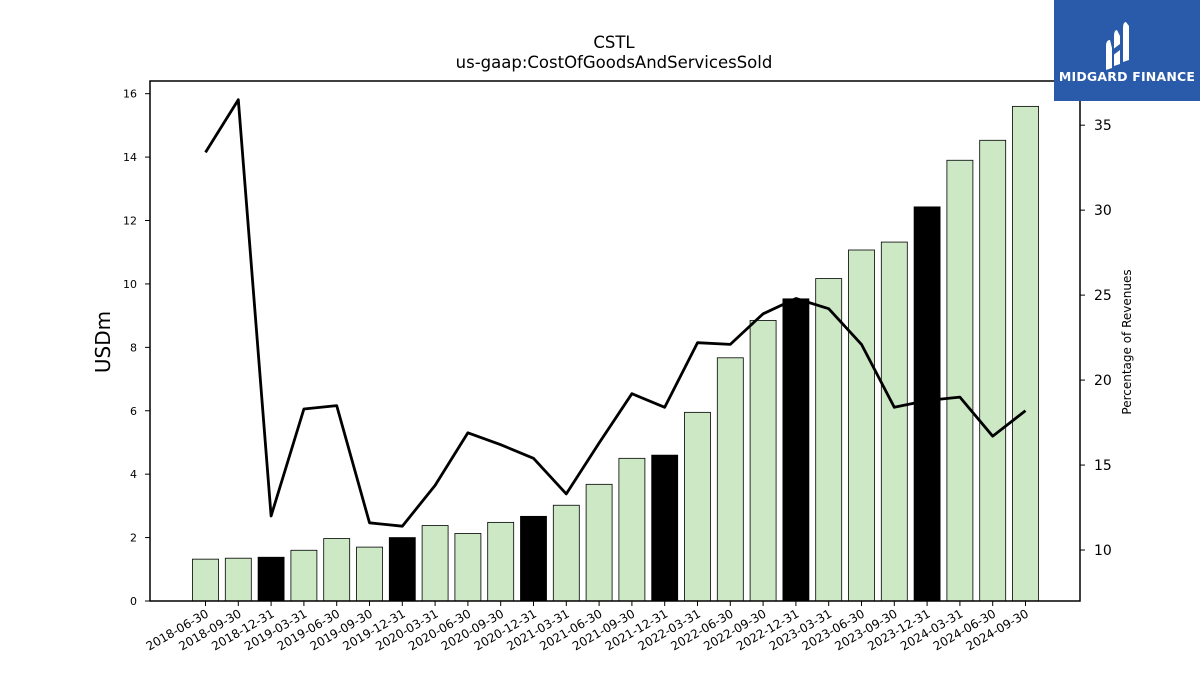 The height and width of the screenshot is (675, 1200). Describe the element at coordinates (1103, 466) in the screenshot. I see `y2-tick-label: 15` at that location.